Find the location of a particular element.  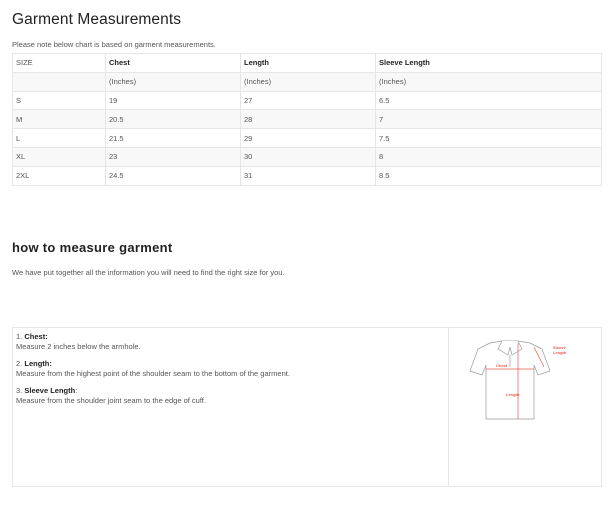

table-row: L 21.5 29 7.5 is located at coordinates (307, 138).